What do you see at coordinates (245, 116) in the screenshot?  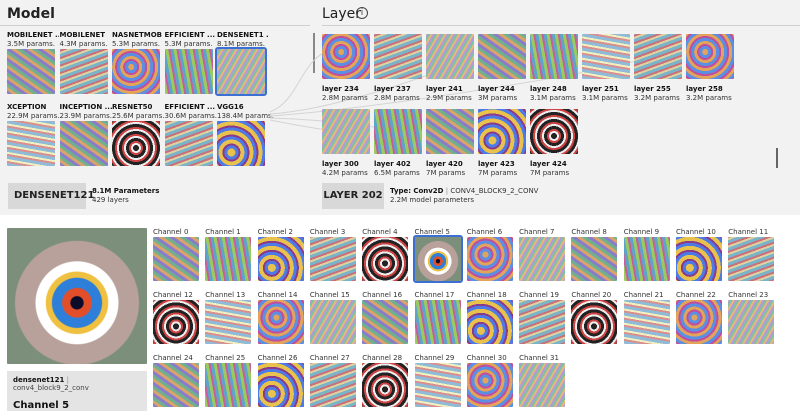 I see `model-card-params: 138.4M params.` at bounding box center [245, 116].